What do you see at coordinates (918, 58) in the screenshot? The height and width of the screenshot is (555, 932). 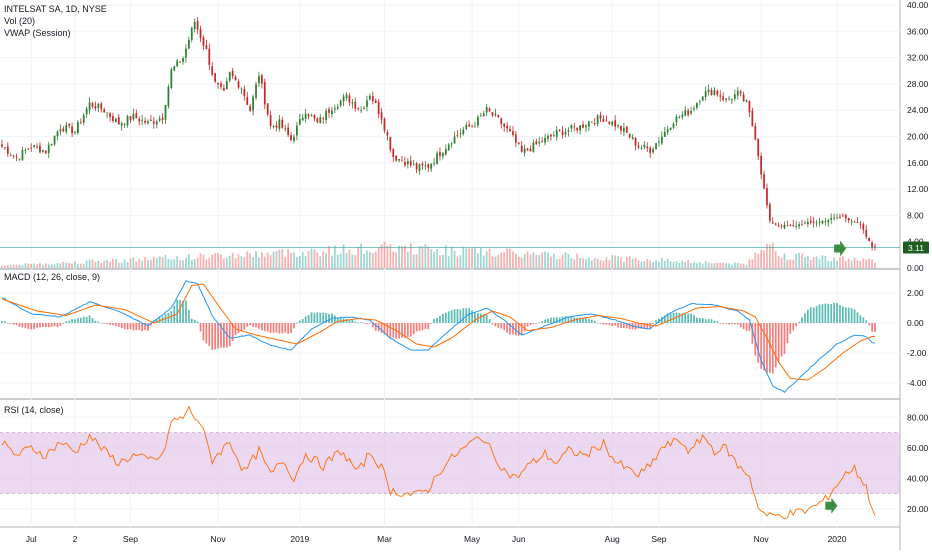 I see `price-y-tick-label: 32.00` at bounding box center [918, 58].